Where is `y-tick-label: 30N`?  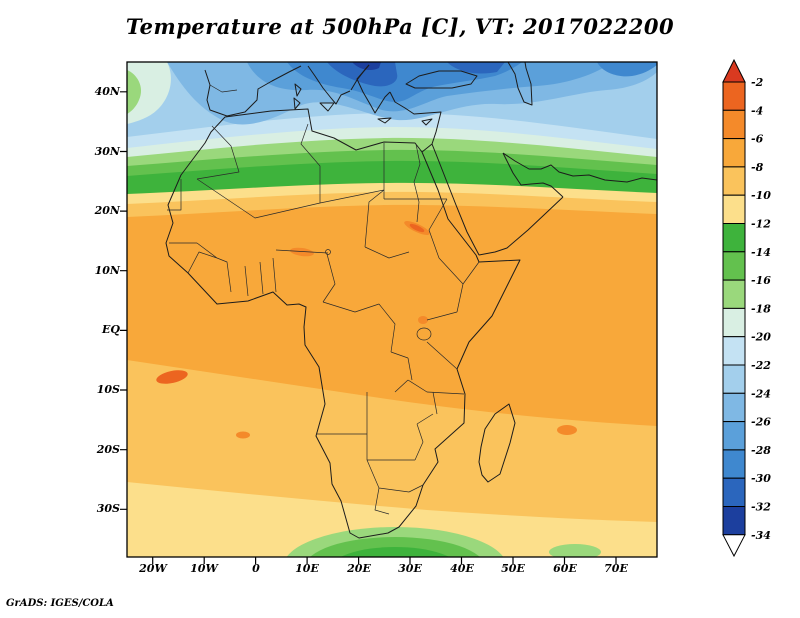
y-tick-label: 30N is located at coordinates (107, 151).